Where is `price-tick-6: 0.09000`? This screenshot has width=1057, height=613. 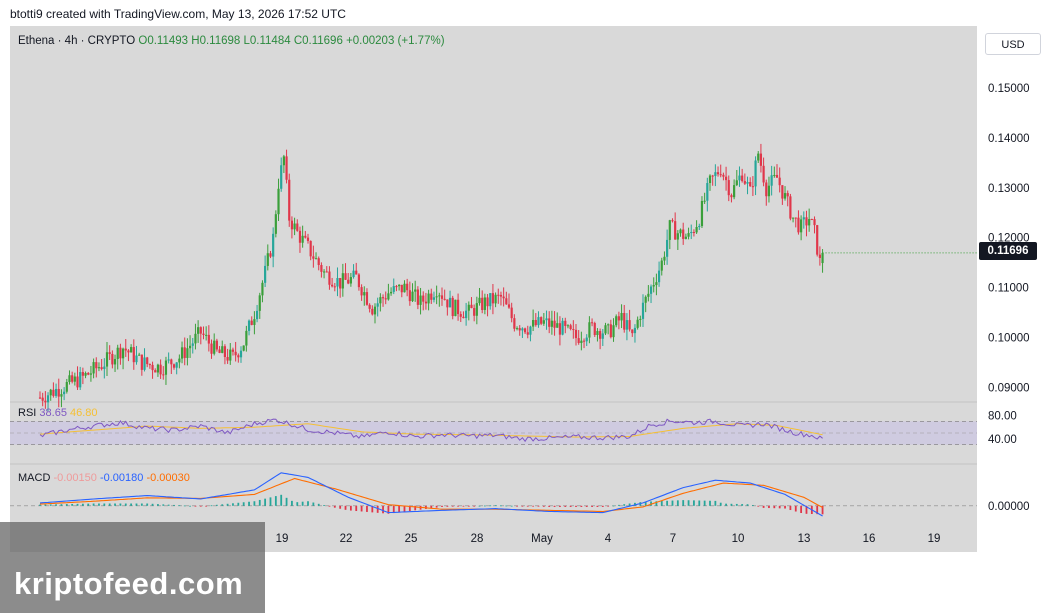 price-tick-6: 0.09000 is located at coordinates (1009, 389).